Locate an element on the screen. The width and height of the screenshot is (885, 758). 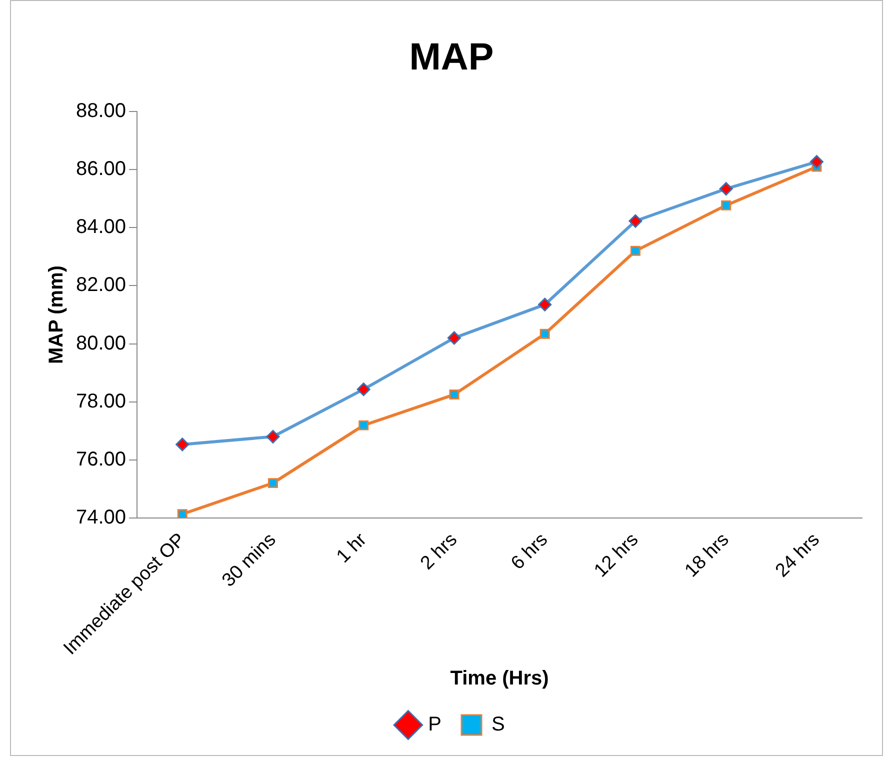
legend-label: P is located at coordinates (435, 725).